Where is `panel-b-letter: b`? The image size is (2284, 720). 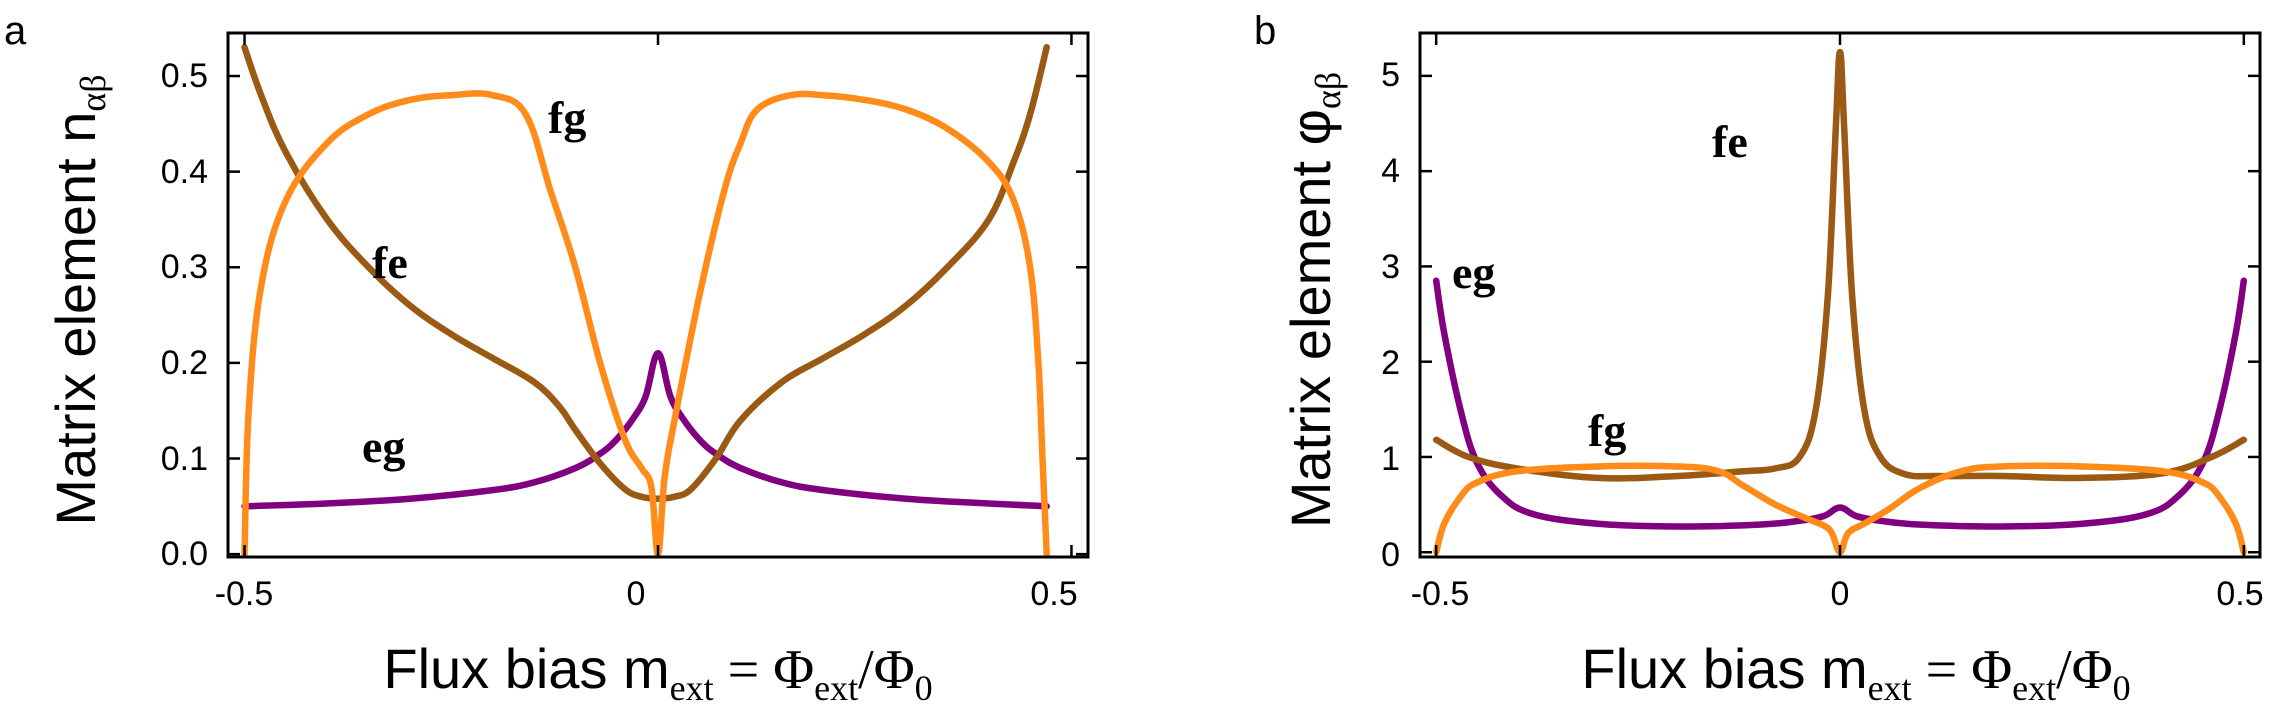
panel-b-letter: b is located at coordinates (1265, 31).